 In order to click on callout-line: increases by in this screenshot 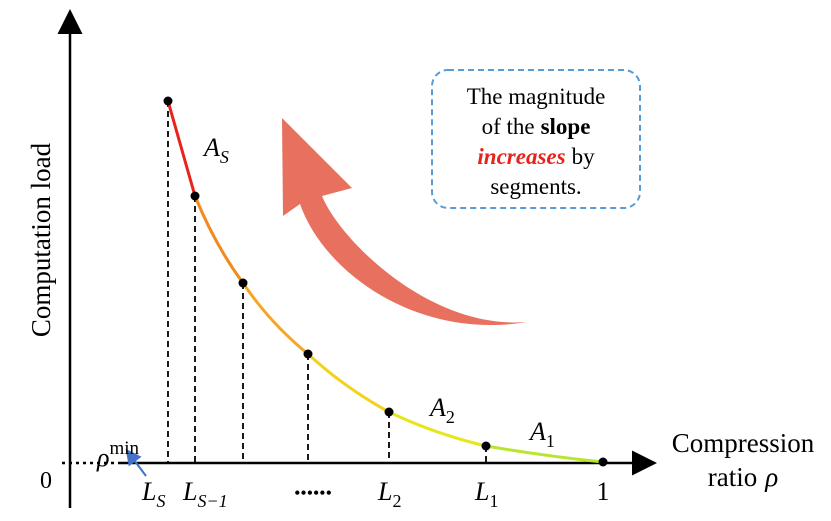, I will do `click(536, 156)`.